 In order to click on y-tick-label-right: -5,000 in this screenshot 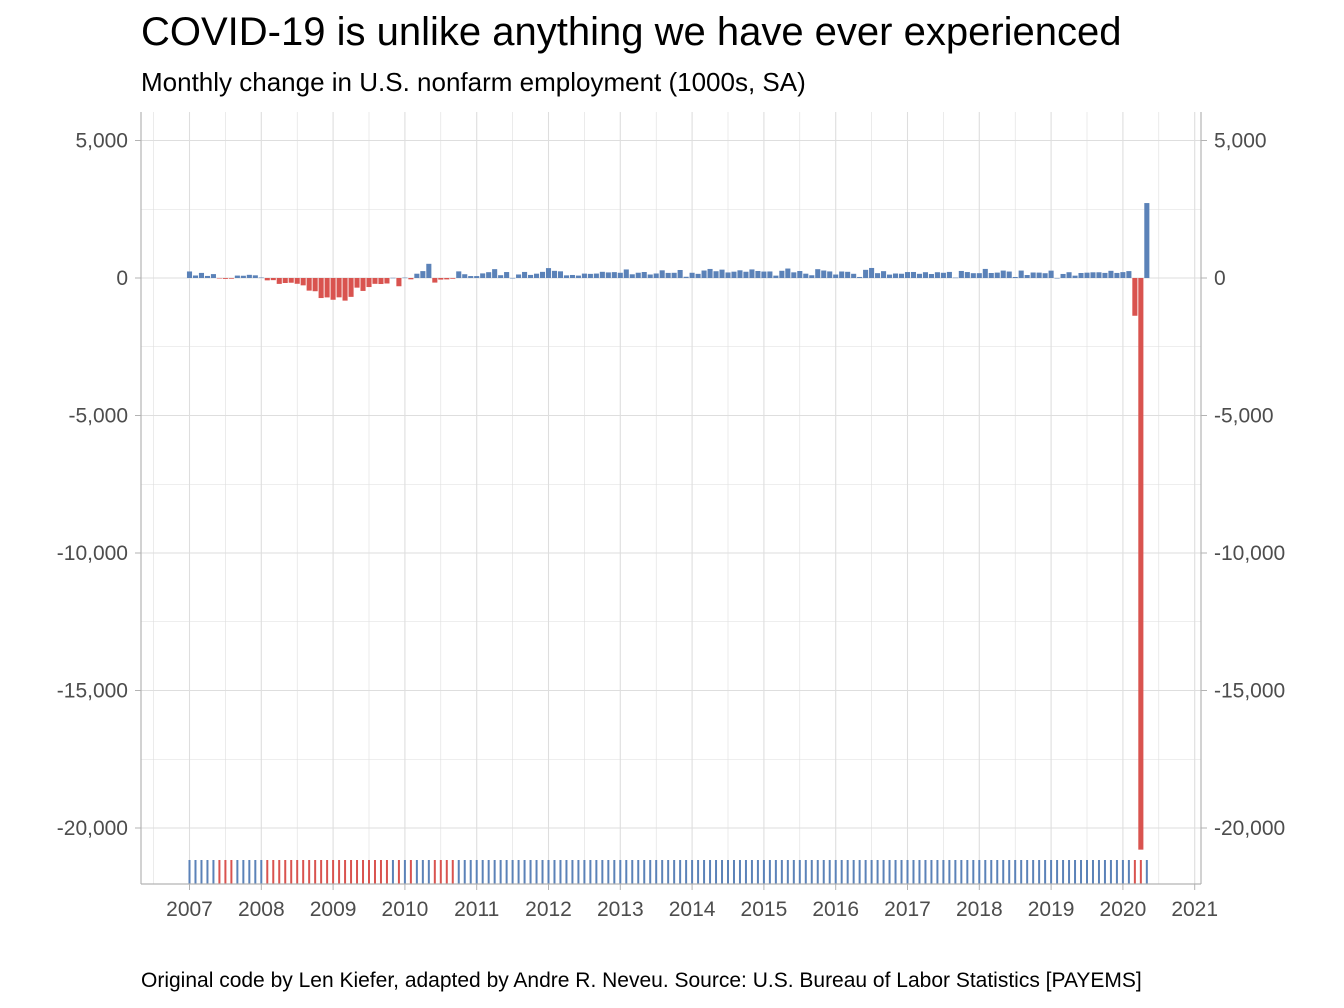, I will do `click(1244, 416)`.